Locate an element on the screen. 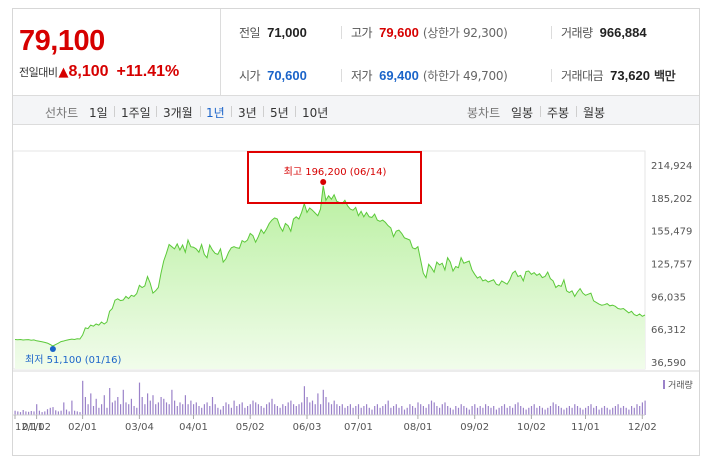 The height and width of the screenshot is (460, 713). period-5year: 5년 is located at coordinates (279, 113).